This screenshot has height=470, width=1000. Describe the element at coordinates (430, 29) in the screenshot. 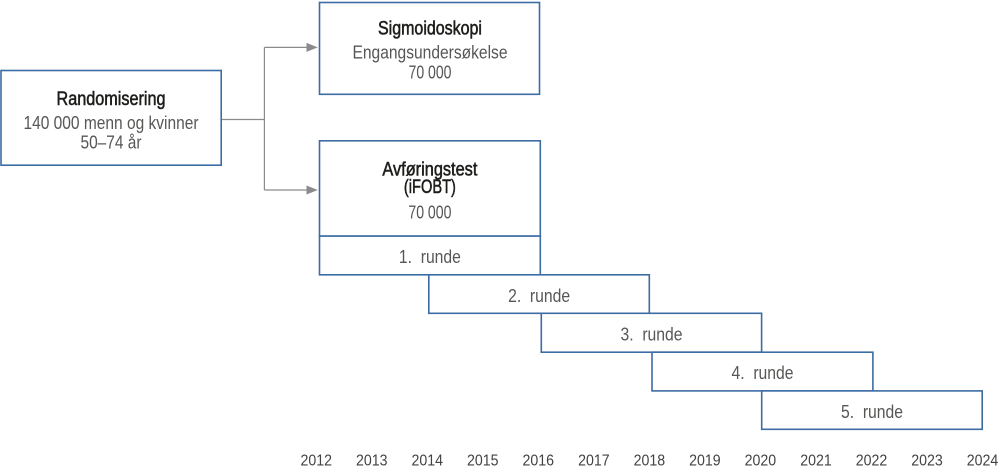

I see `svg-text: Sigmoidoskopi` at that location.